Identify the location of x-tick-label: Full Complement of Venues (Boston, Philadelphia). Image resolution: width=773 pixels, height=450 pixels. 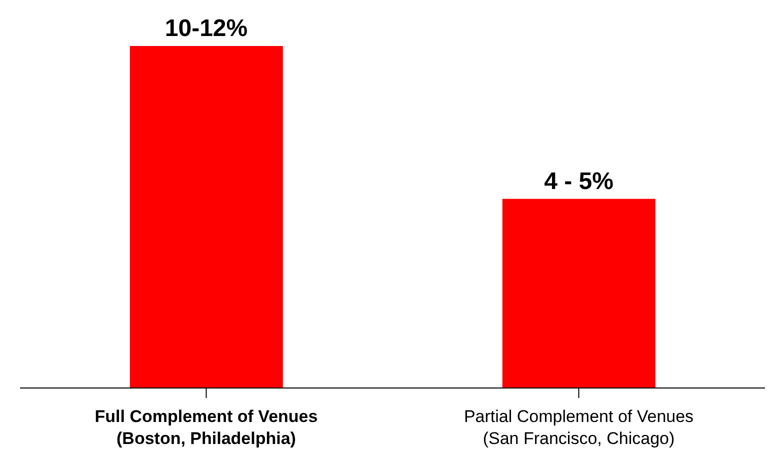
(206, 427).